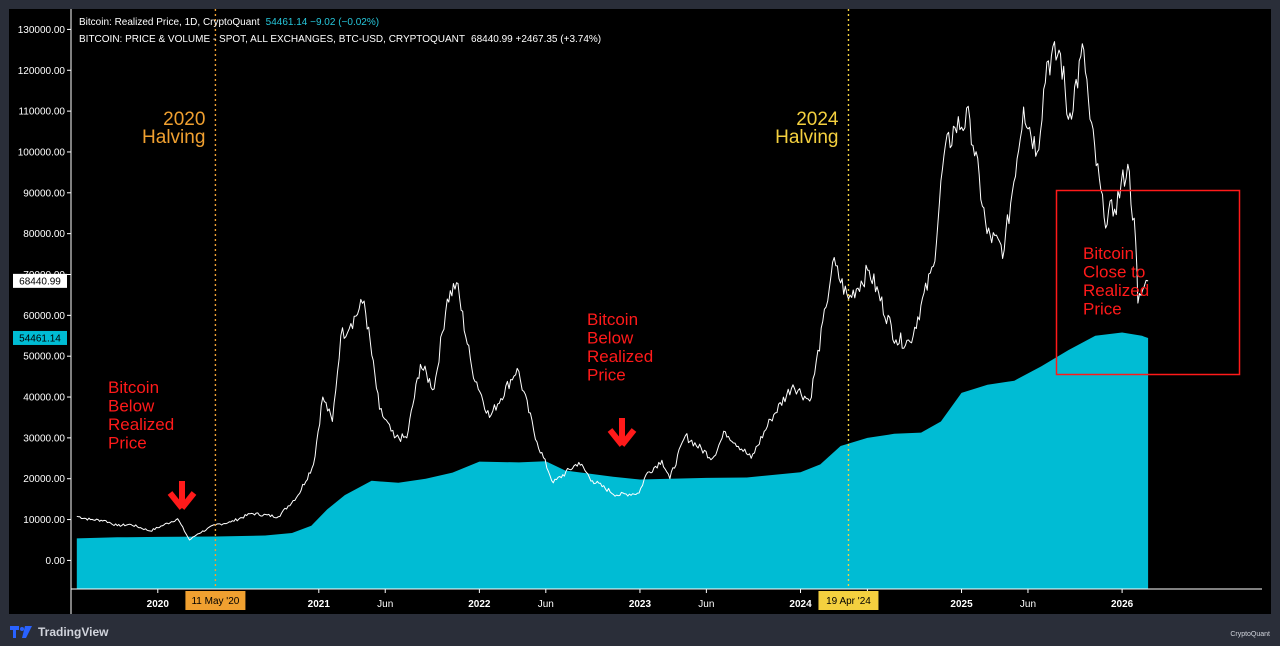 Image resolution: width=1280 pixels, height=646 pixels. What do you see at coordinates (42, 30) in the screenshot?
I see `y-tick-label: 130000.00` at bounding box center [42, 30].